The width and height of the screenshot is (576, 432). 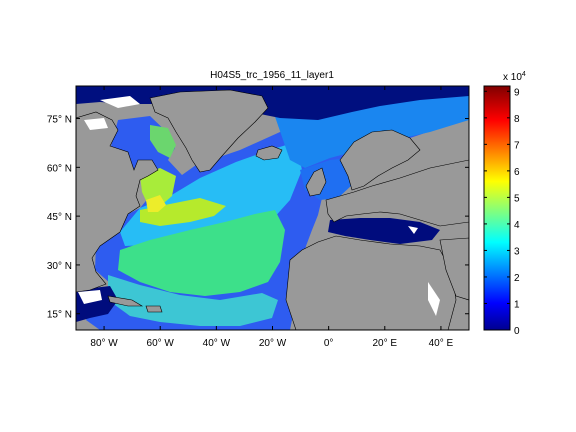 I want to click on colorbar-tick-label: 9, so click(x=517, y=92).